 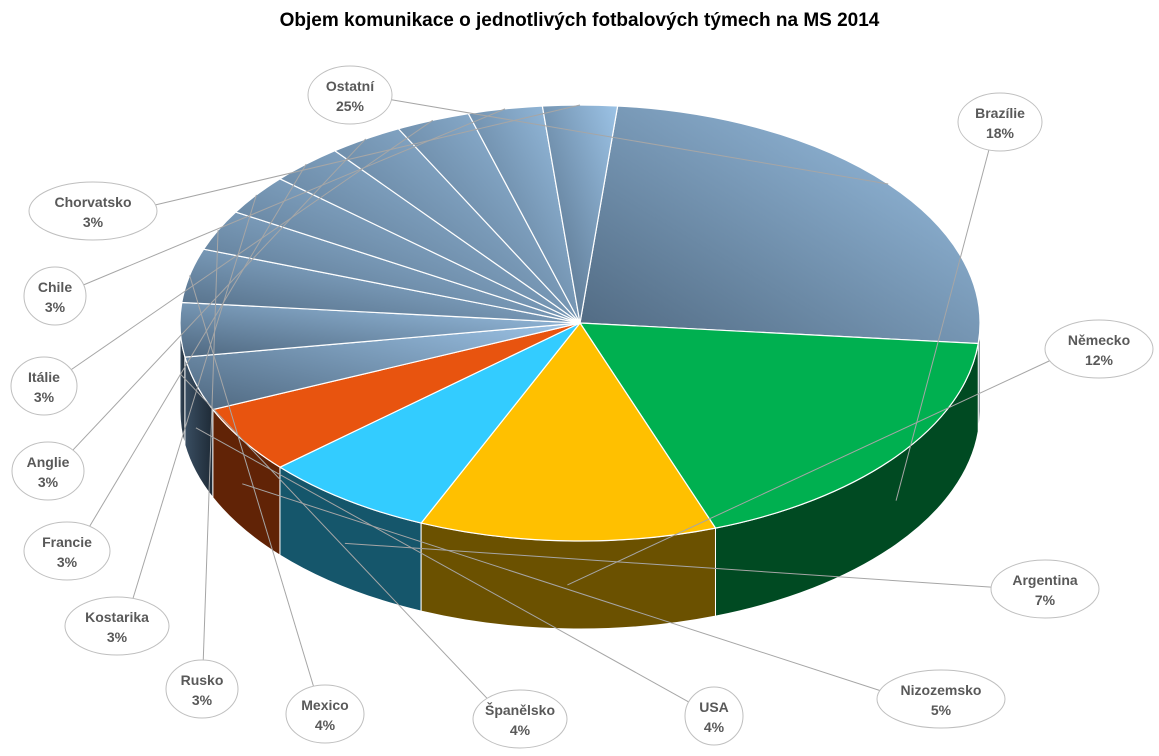 I want to click on value-label-italie: 3%, so click(x=44, y=397).